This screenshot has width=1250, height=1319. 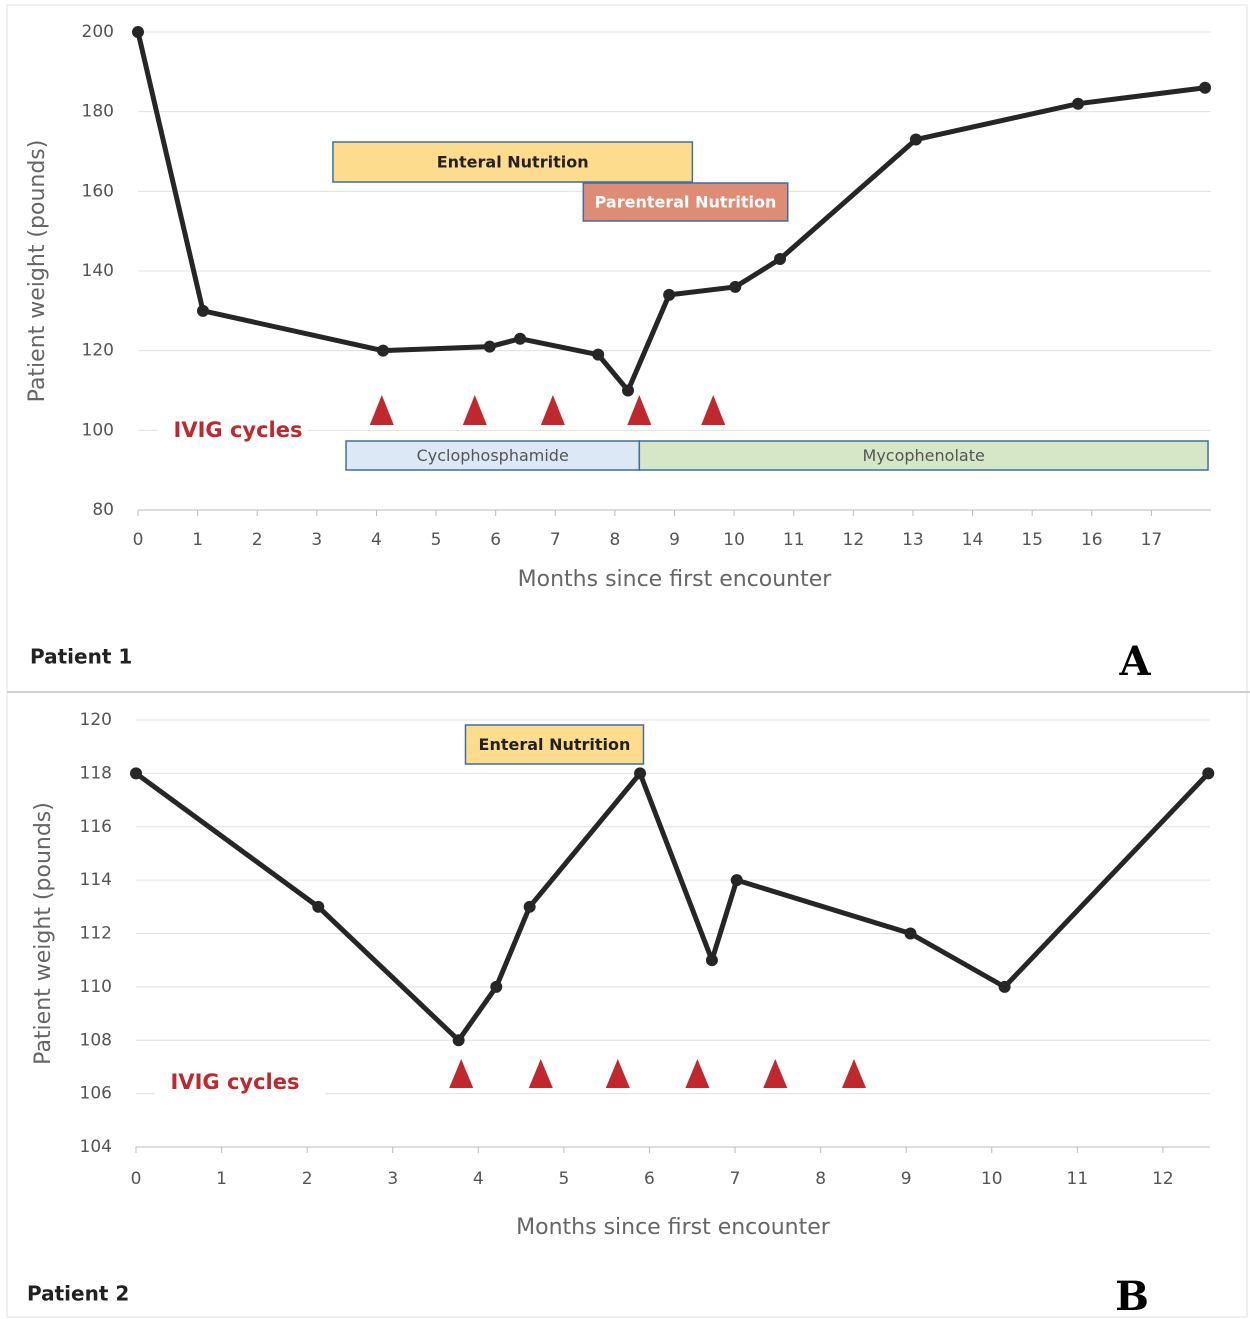 What do you see at coordinates (98, 271) in the screenshot?
I see `y-tick-label: 140` at bounding box center [98, 271].